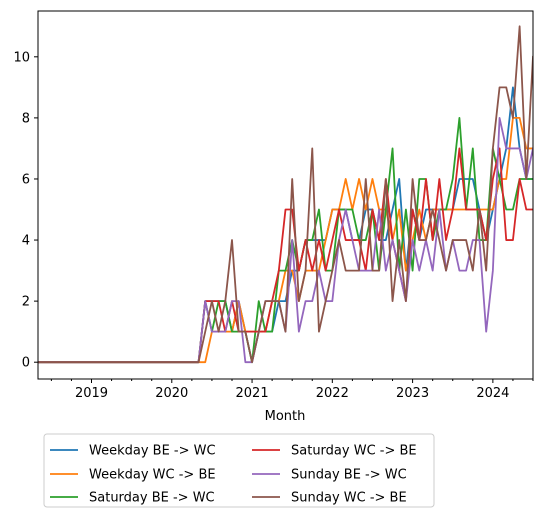 The width and height of the screenshot is (543, 515). Describe the element at coordinates (26, 302) in the screenshot. I see `y-tick-label: 2` at that location.